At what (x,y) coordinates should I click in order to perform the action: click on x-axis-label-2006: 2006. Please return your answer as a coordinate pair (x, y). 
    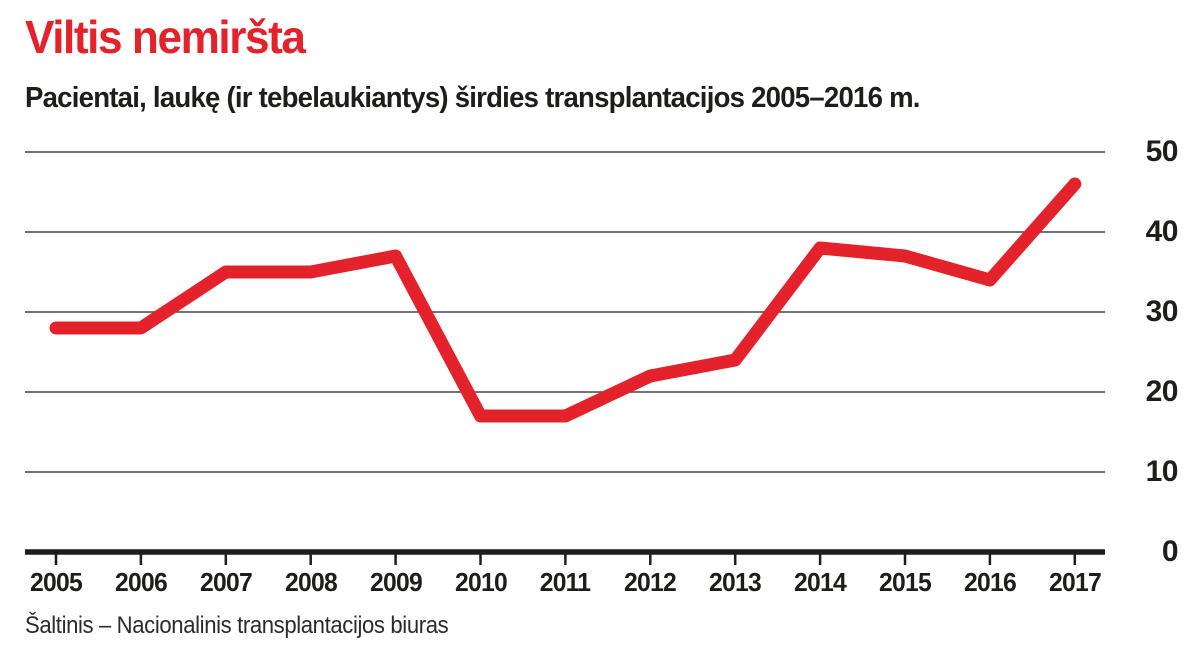
    Looking at the image, I should click on (141, 582).